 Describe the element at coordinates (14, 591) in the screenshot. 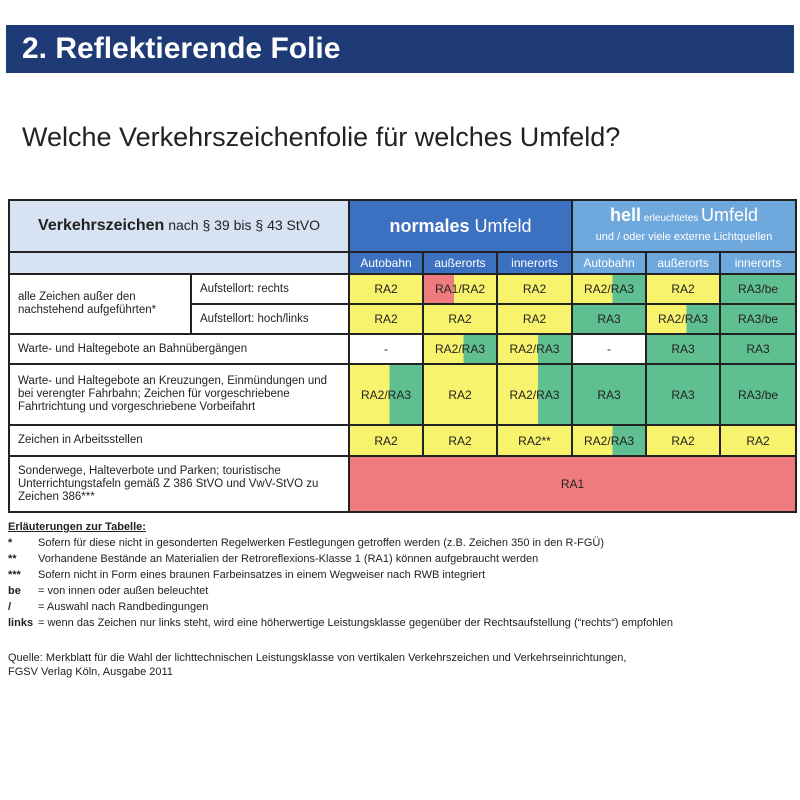

I see `note-key: be` at that location.